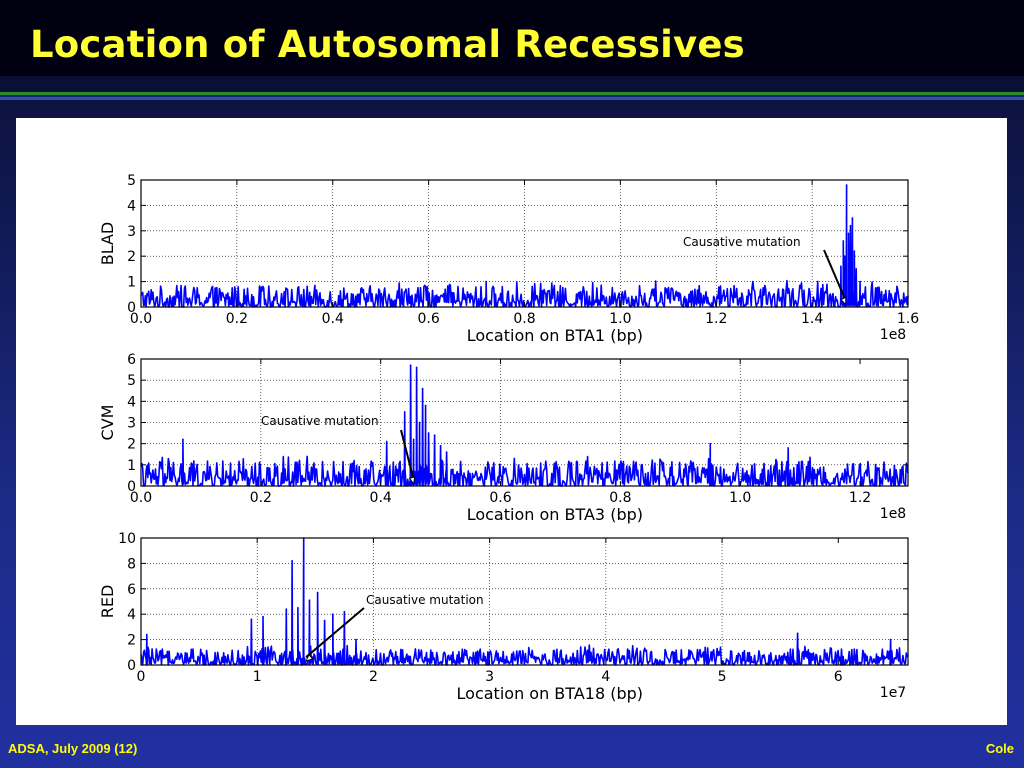  I want to click on title-bar, so click(512, 38).